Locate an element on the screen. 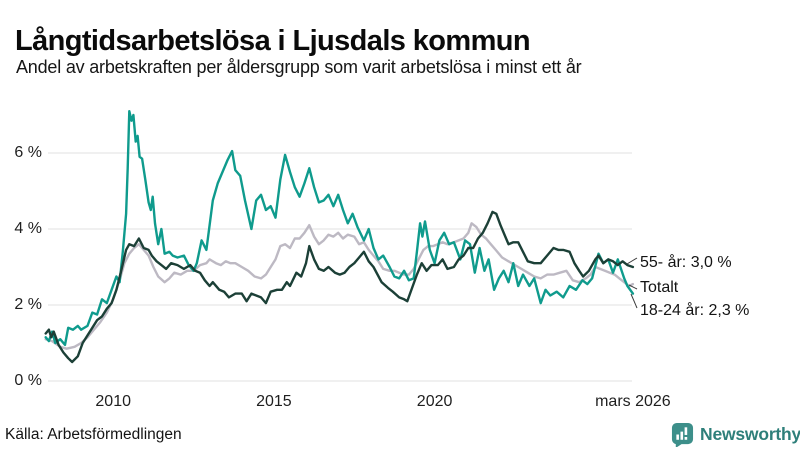 The height and width of the screenshot is (450, 800). y-tick-2: 2 % is located at coordinates (28, 304).